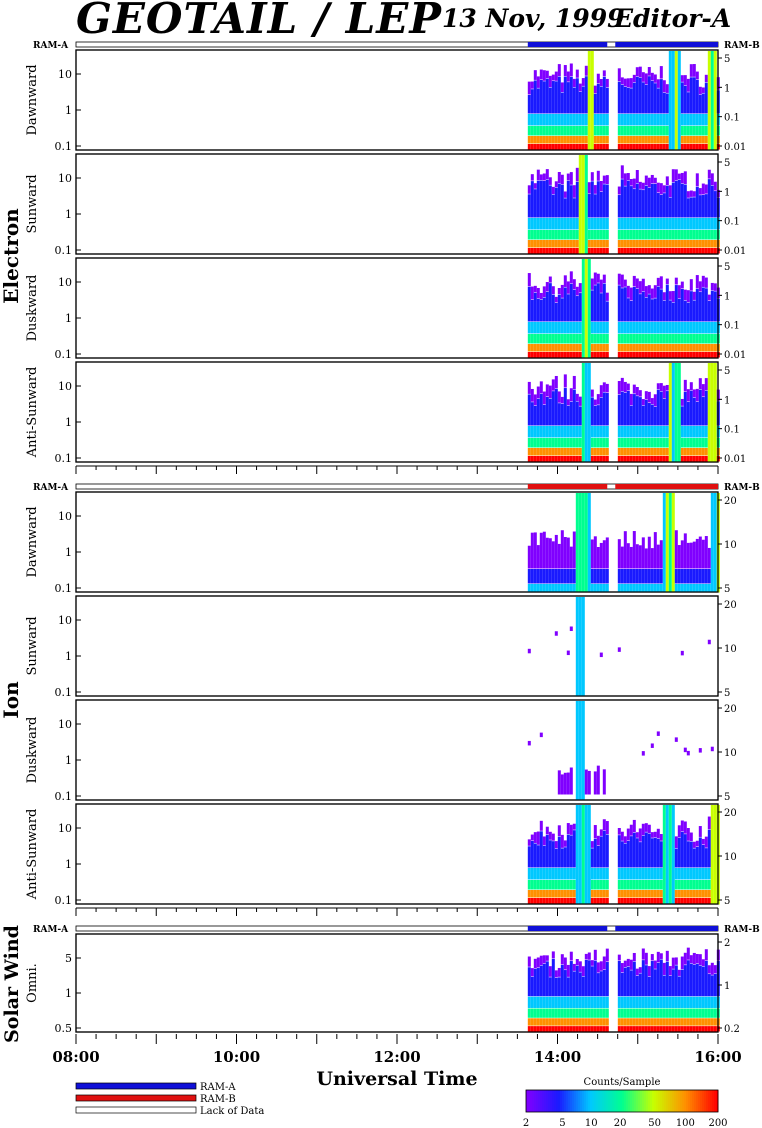 The width and height of the screenshot is (762, 1128). I want to click on y-right-tick-label: 10, so click(730, 857).